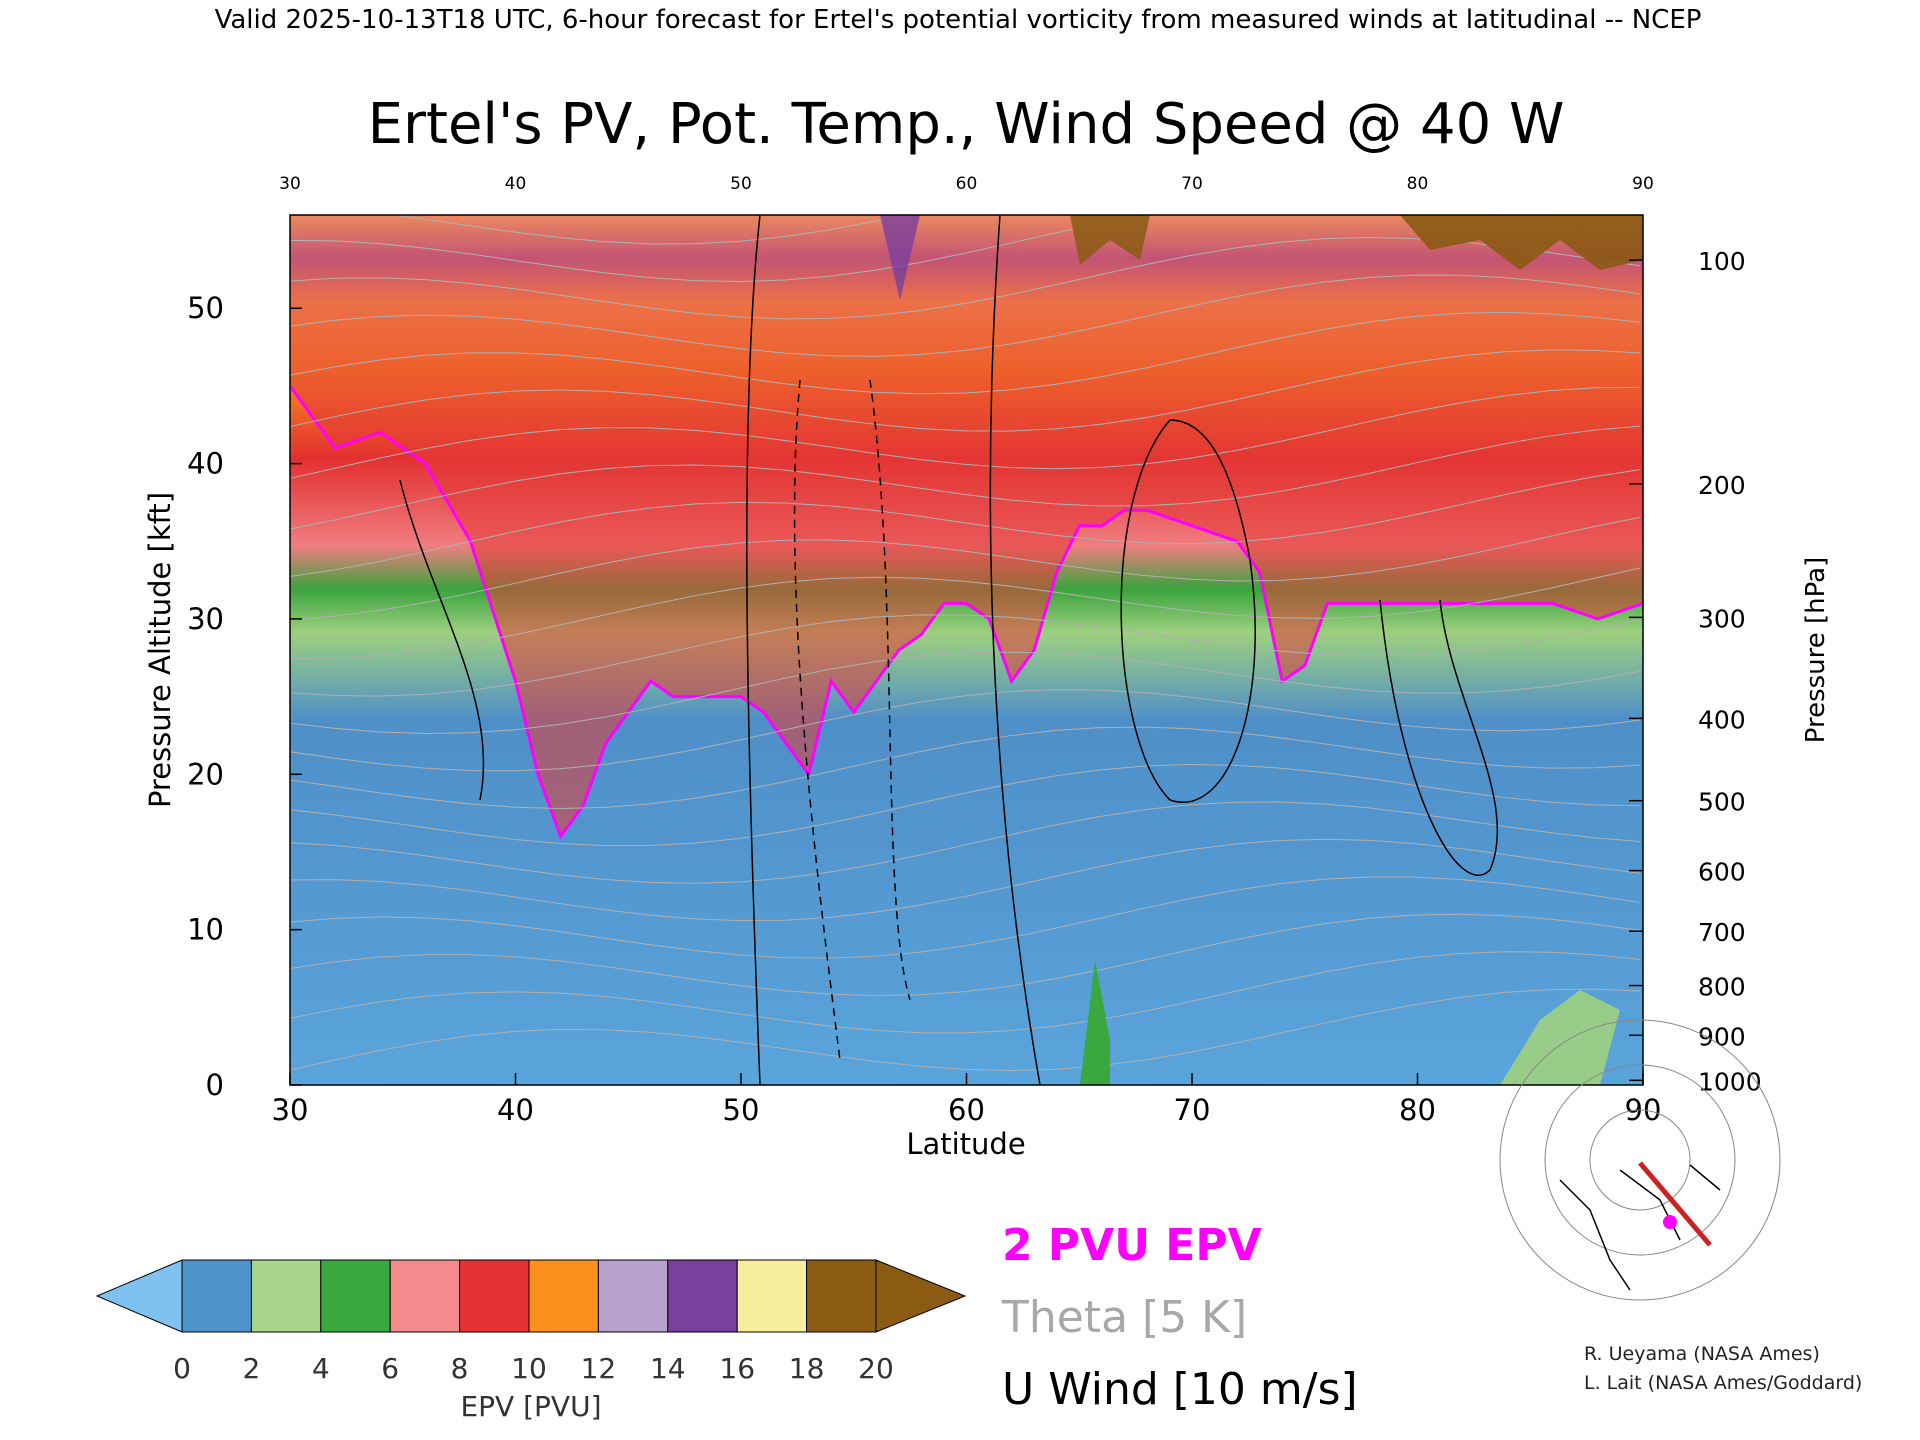  Describe the element at coordinates (290, 184) in the screenshot. I see `x-tick-top-label: 30` at that location.